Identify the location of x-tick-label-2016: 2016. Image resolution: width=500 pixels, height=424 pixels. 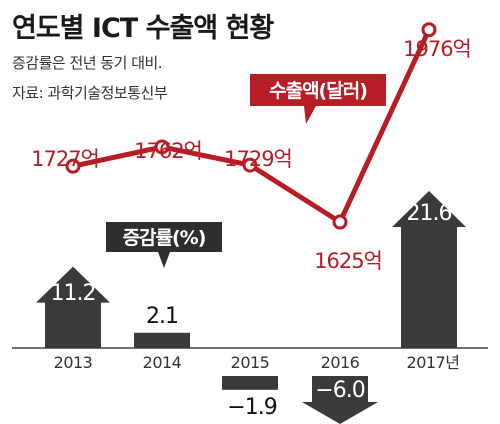
(340, 362).